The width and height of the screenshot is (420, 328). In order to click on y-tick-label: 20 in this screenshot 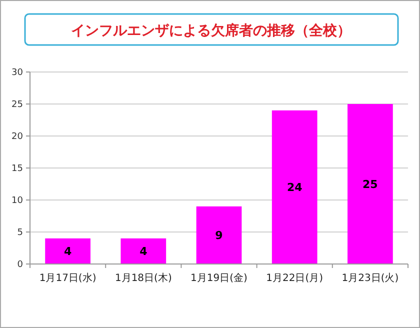, I will do `click(18, 137)`.